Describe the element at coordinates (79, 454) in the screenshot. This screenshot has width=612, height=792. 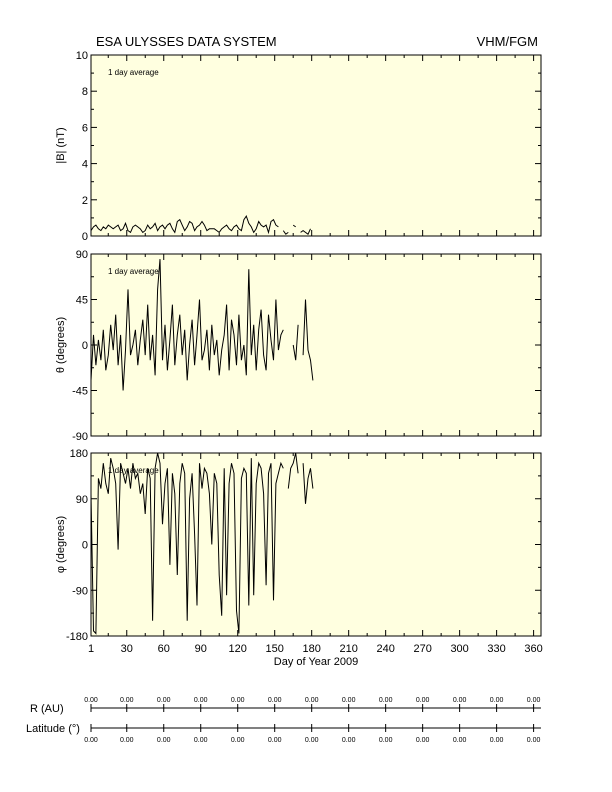
I see `ytick-label-phi: 180` at that location.